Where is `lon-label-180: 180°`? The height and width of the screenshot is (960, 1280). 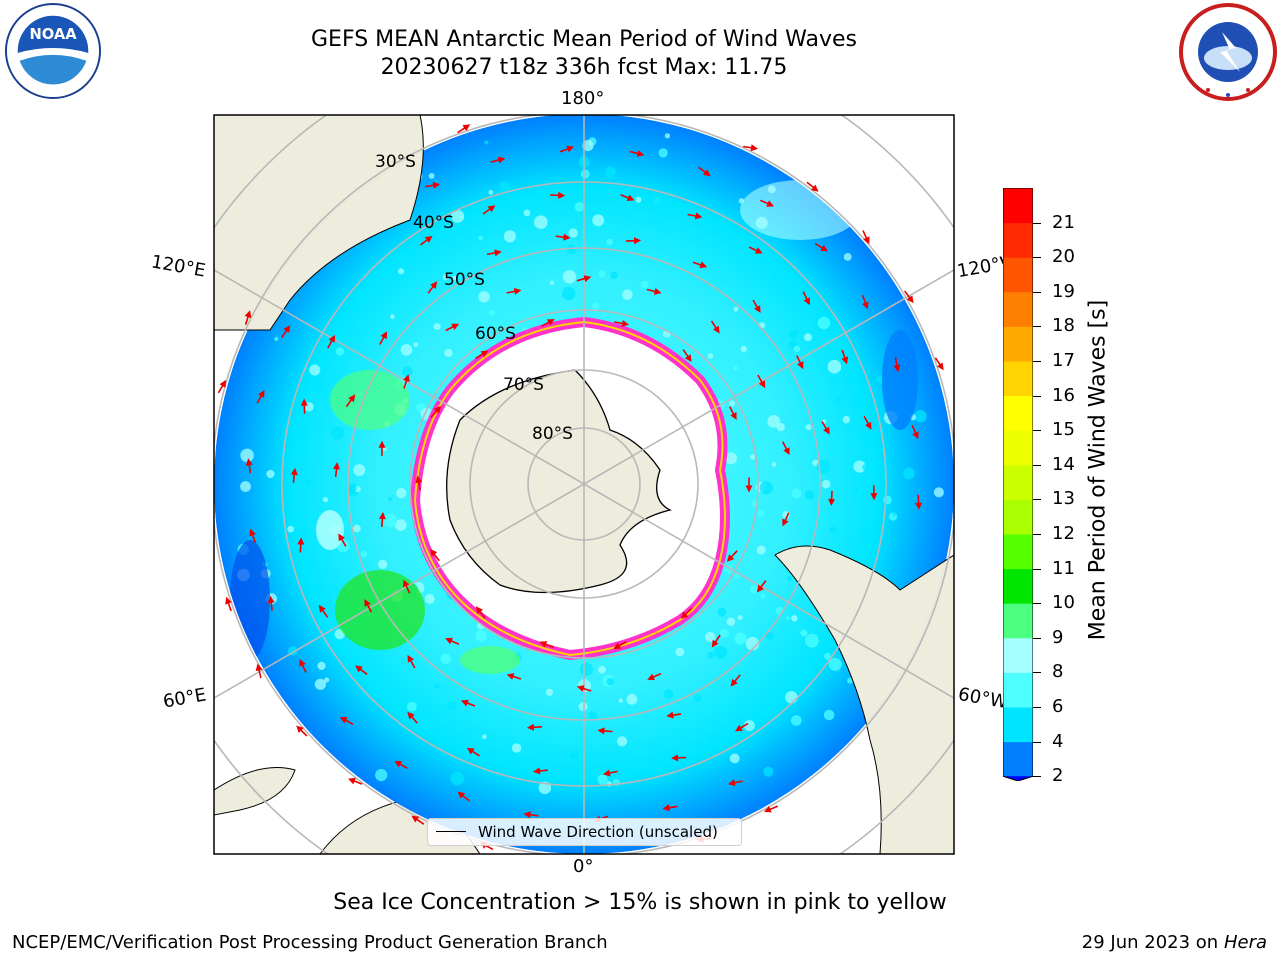
lon-label-180: 180° is located at coordinates (583, 98).